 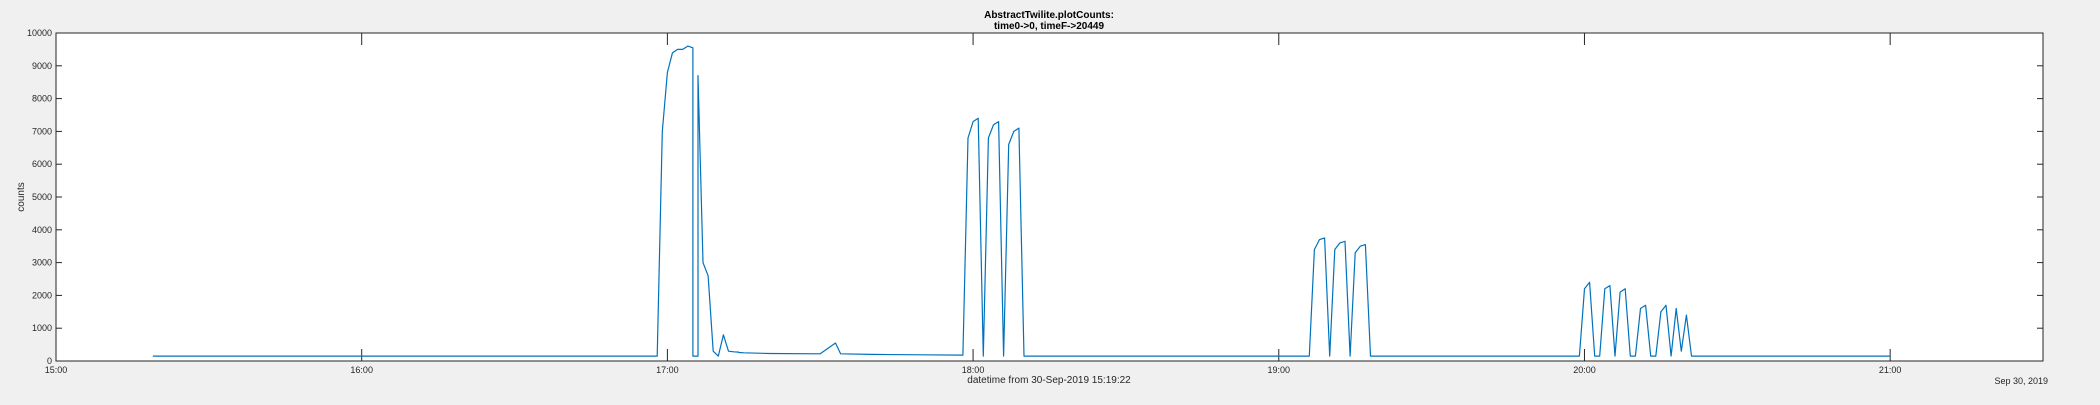 I want to click on x-tick-label: 18:00, so click(x=973, y=370).